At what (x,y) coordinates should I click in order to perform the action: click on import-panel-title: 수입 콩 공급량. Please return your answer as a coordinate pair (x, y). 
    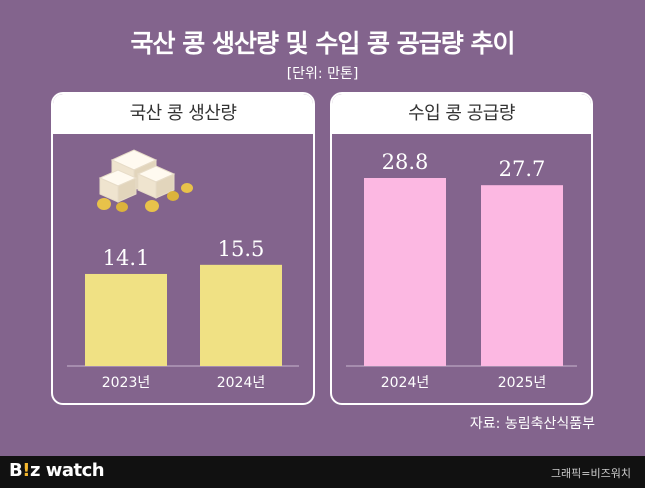
    Looking at the image, I should click on (461, 114).